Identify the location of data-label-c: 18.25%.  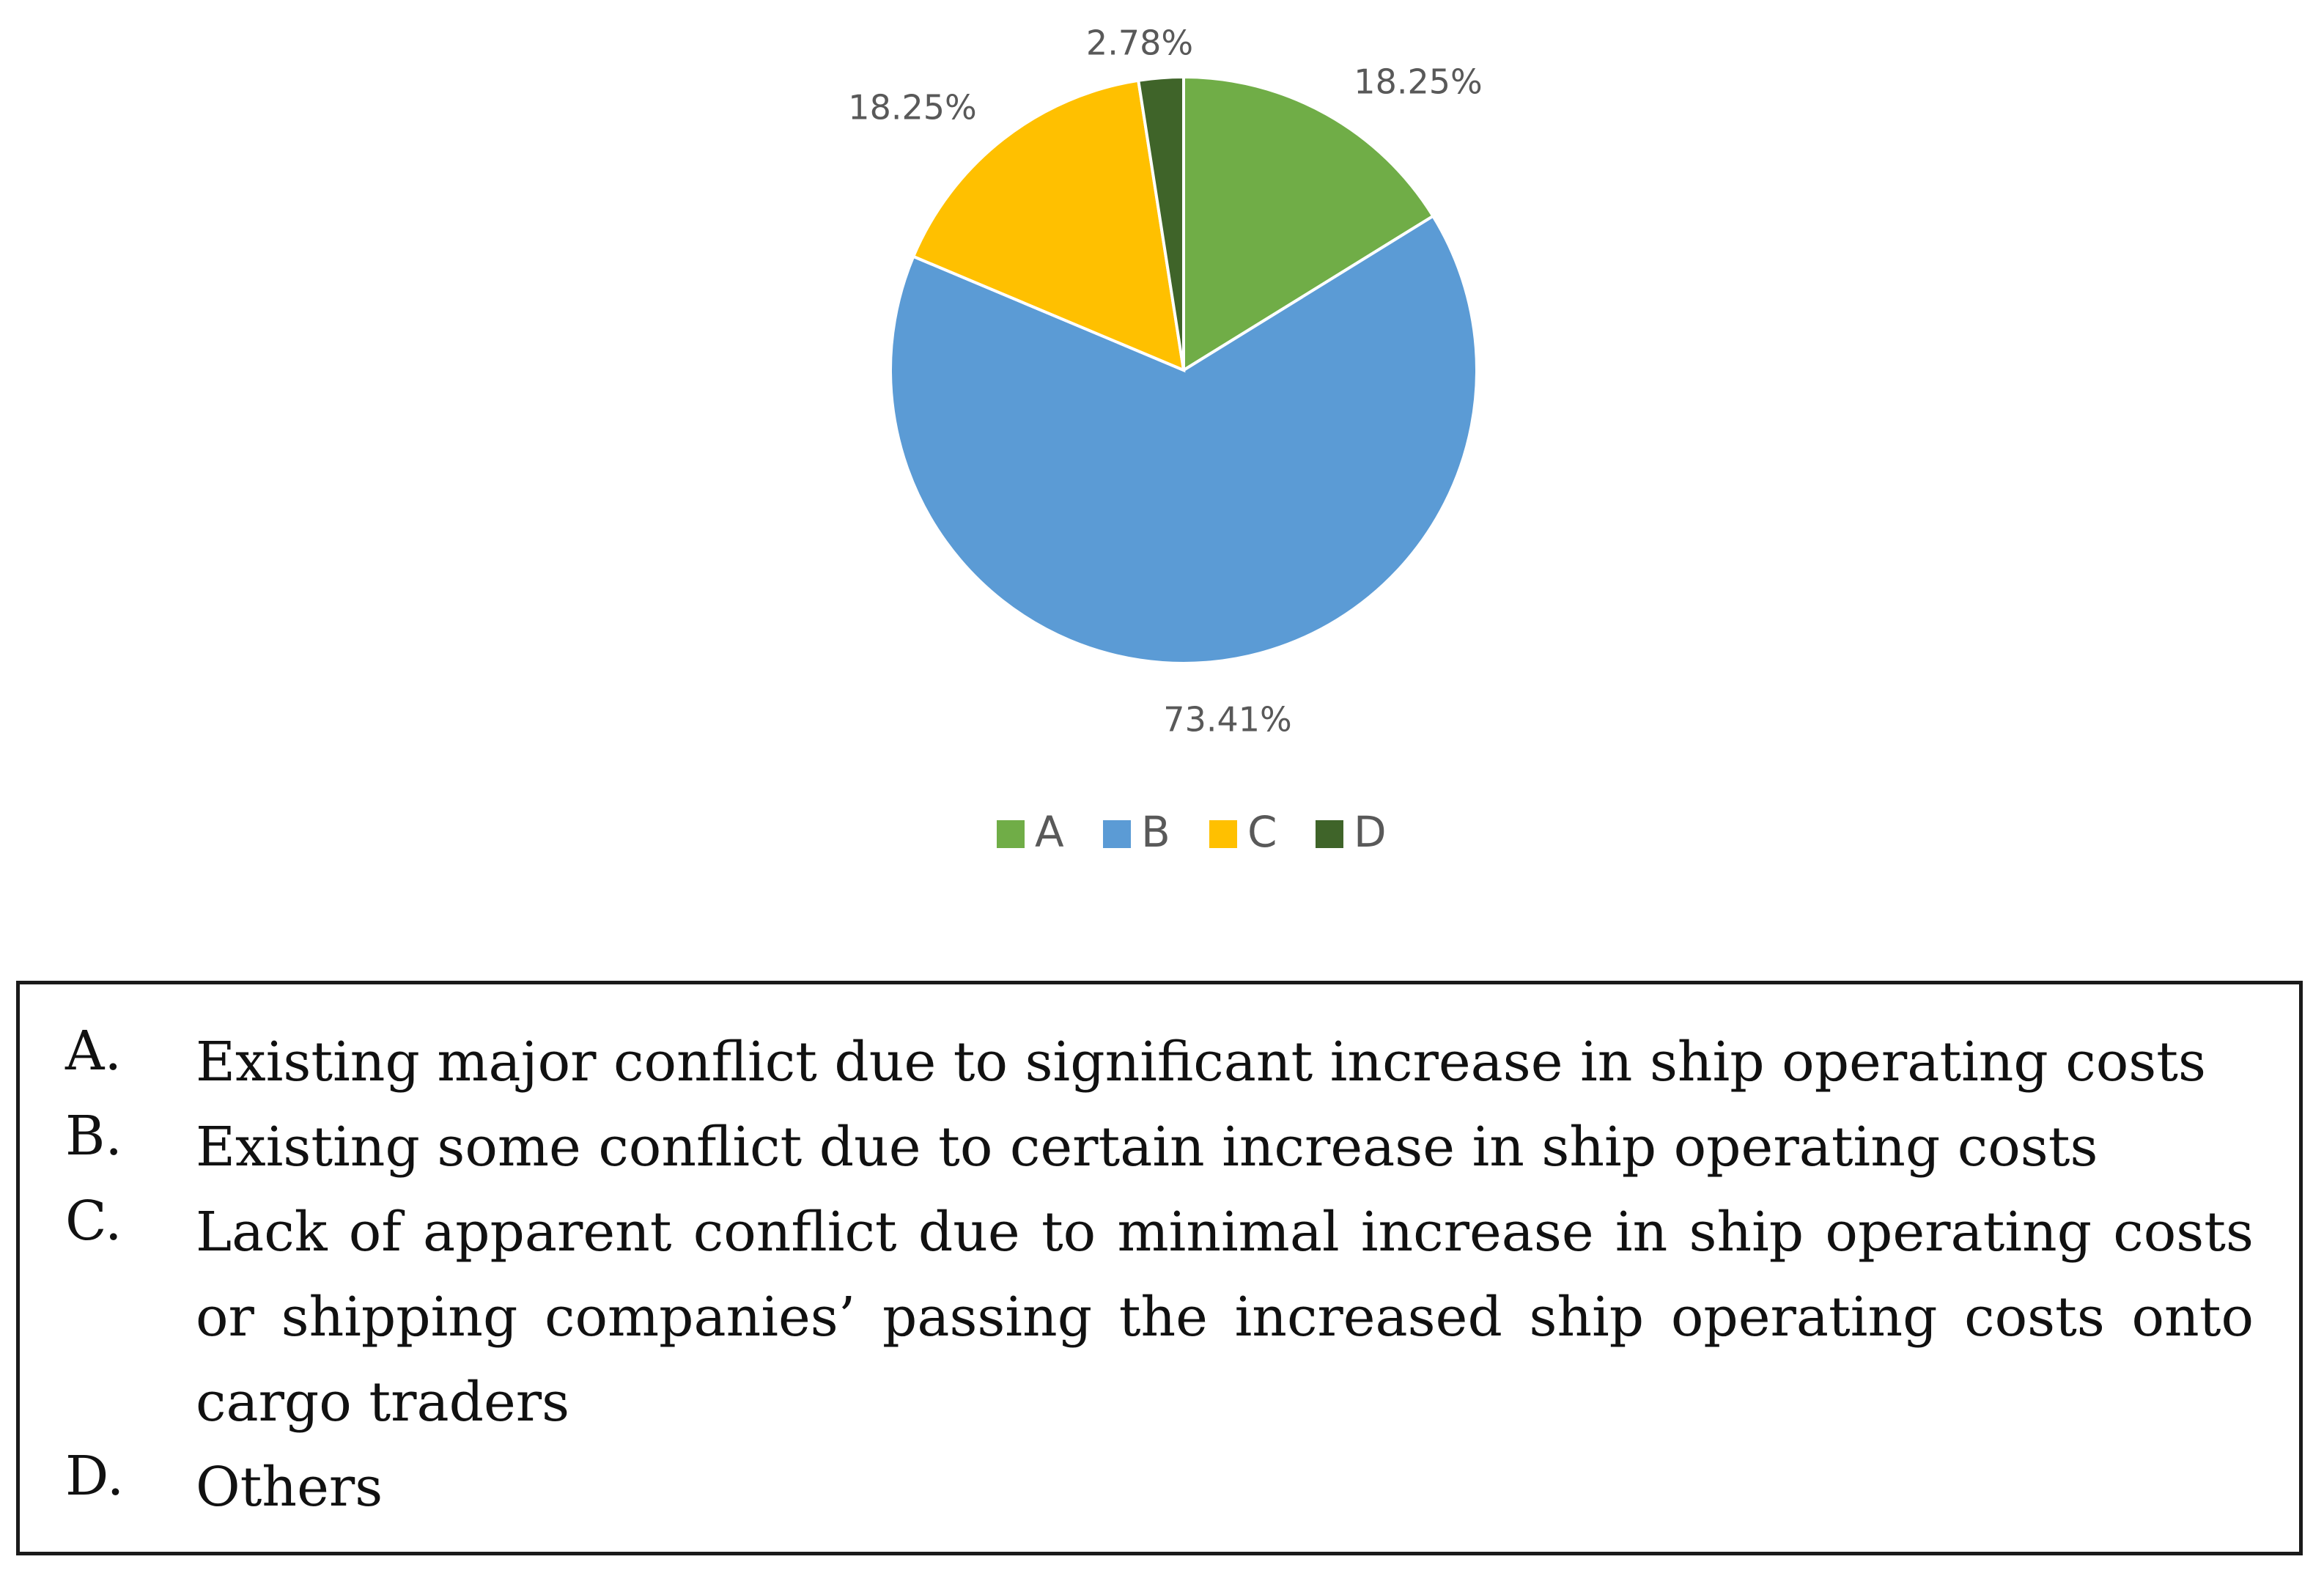
(912, 108).